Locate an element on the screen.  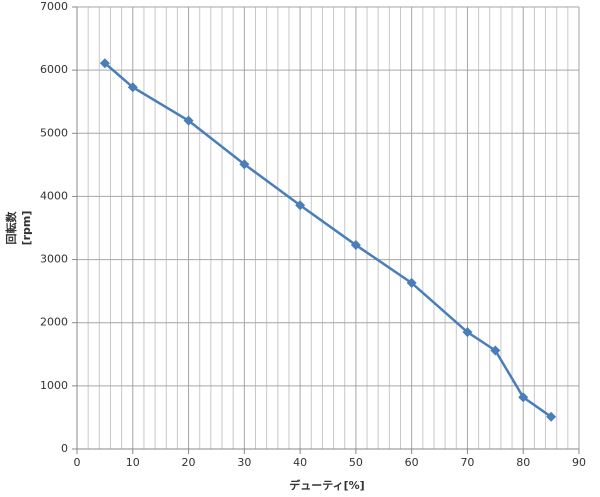
x-tick-label: 50 is located at coordinates (356, 462).